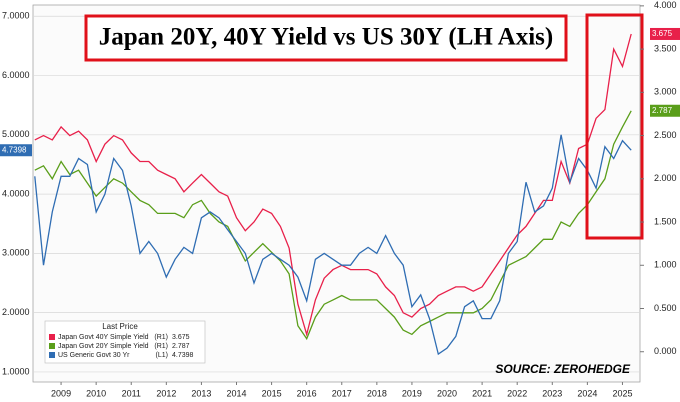 This screenshot has height=402, width=680. I want to click on y2-tick-label: 0.500, so click(665, 308).